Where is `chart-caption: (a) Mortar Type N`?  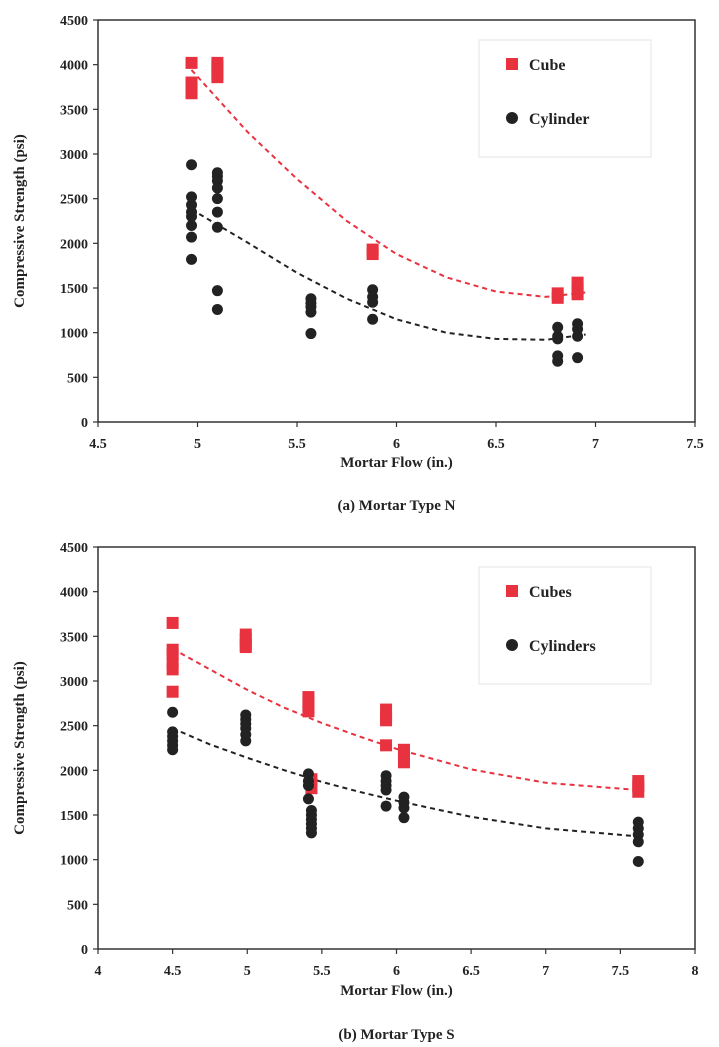 chart-caption: (a) Mortar Type N is located at coordinates (397, 506).